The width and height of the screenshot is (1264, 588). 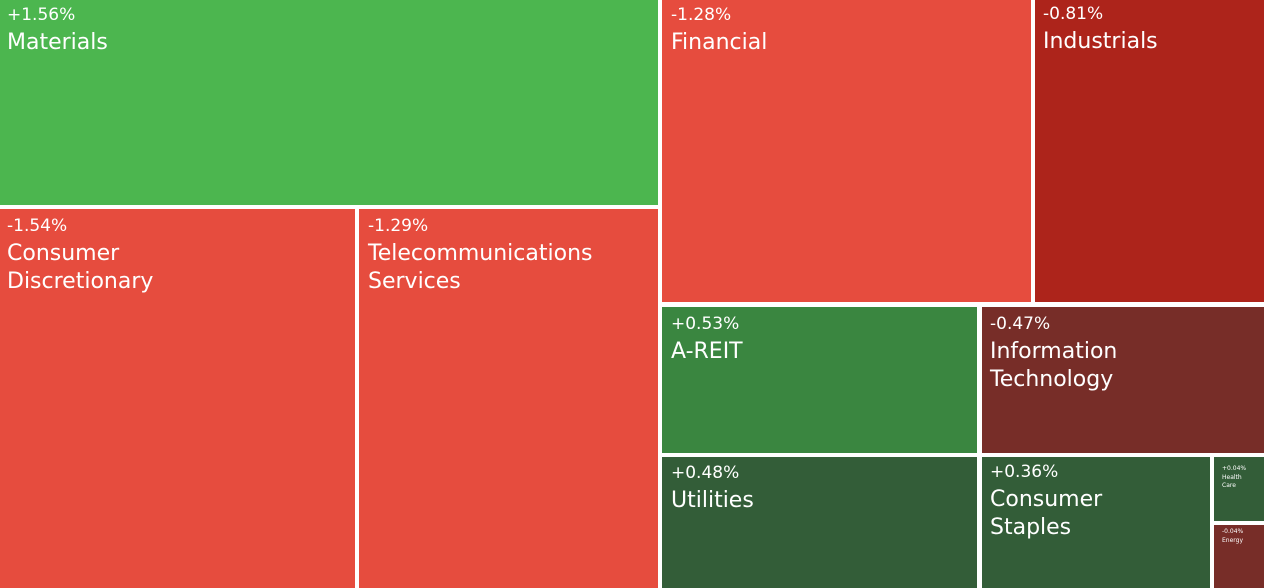 What do you see at coordinates (712, 500) in the screenshot?
I see `tile-name-label: Utilities` at bounding box center [712, 500].